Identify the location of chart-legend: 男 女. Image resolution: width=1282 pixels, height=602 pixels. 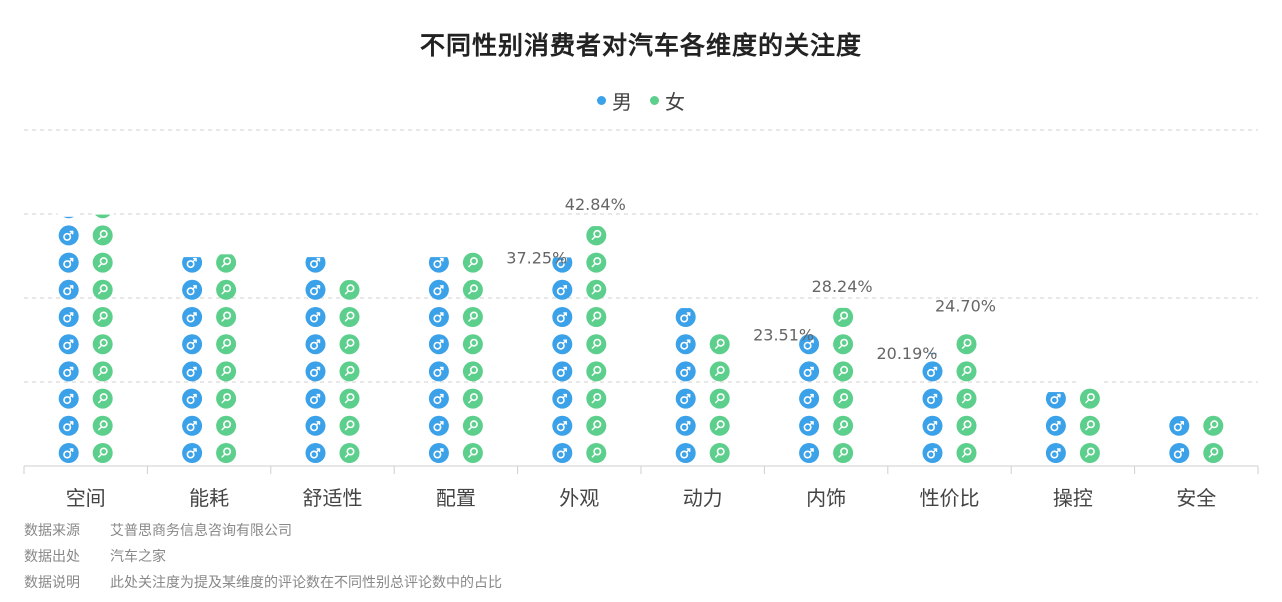
(641, 100).